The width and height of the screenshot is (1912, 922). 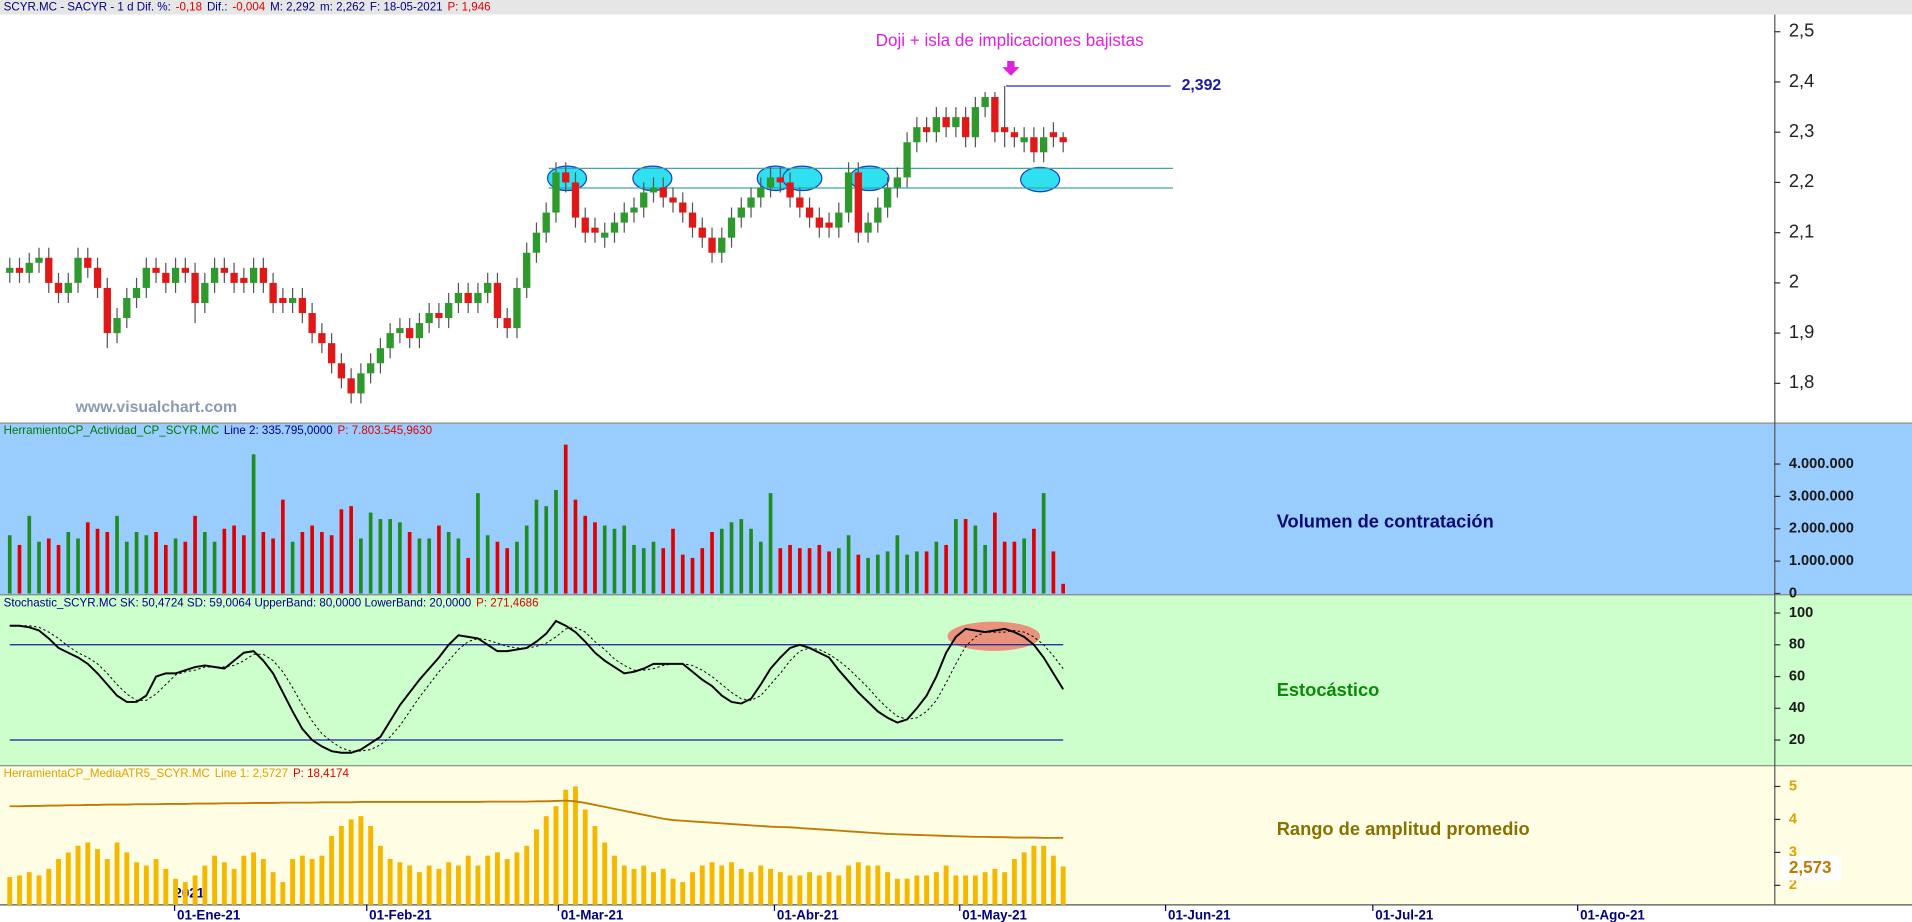 What do you see at coordinates (1793, 885) in the screenshot?
I see `y-tick-label: 2` at bounding box center [1793, 885].